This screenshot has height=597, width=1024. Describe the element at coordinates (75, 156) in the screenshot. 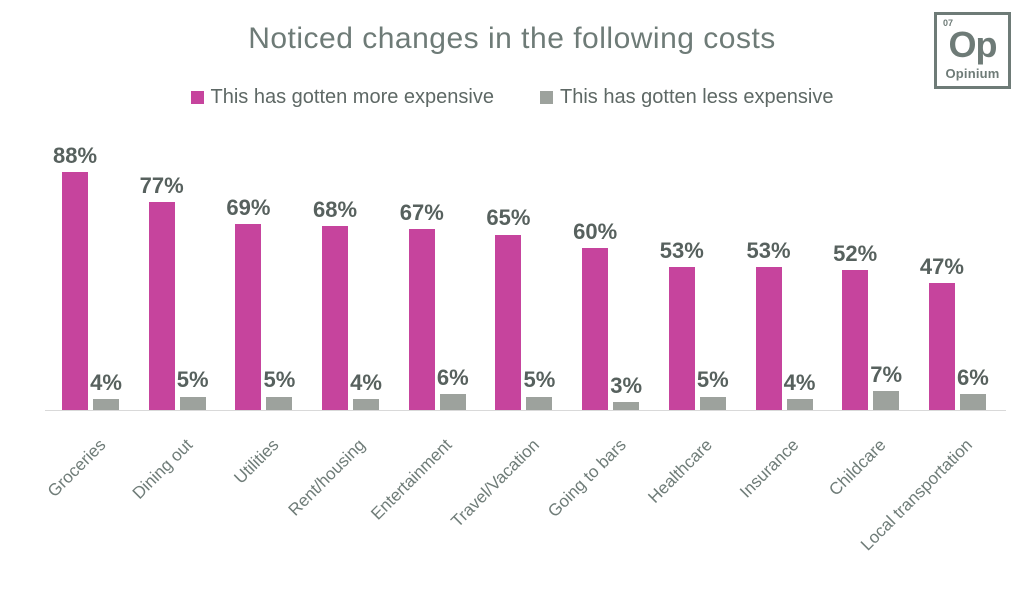

I see `bar-value-label: 88%` at that location.